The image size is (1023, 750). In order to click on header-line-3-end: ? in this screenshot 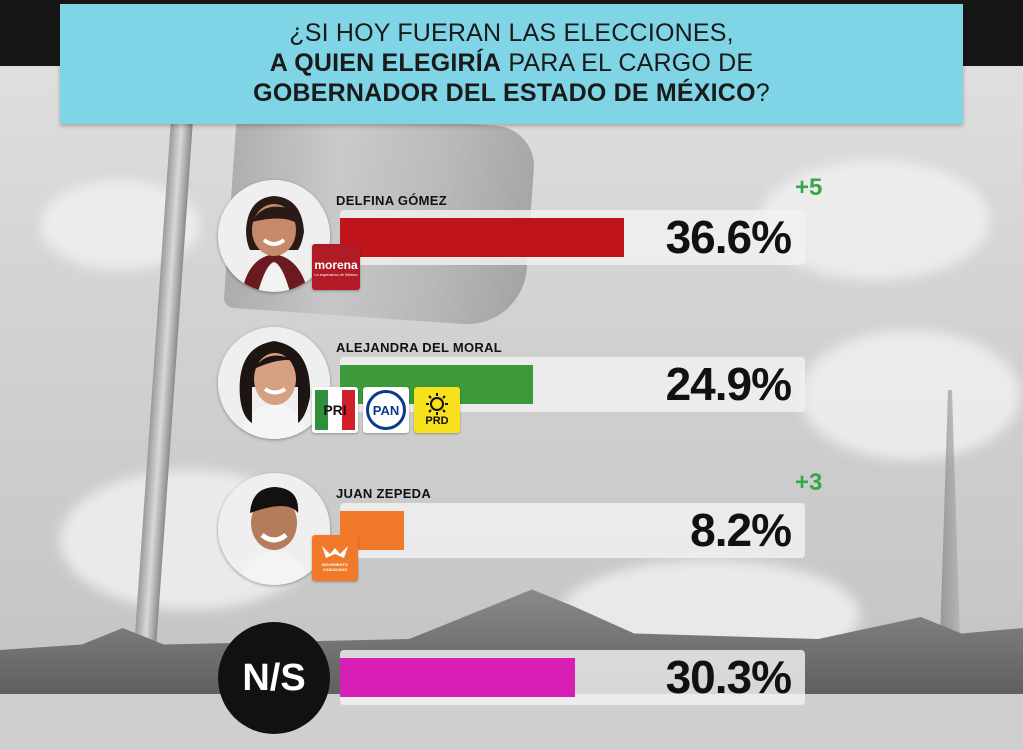, I will do `click(762, 93)`.